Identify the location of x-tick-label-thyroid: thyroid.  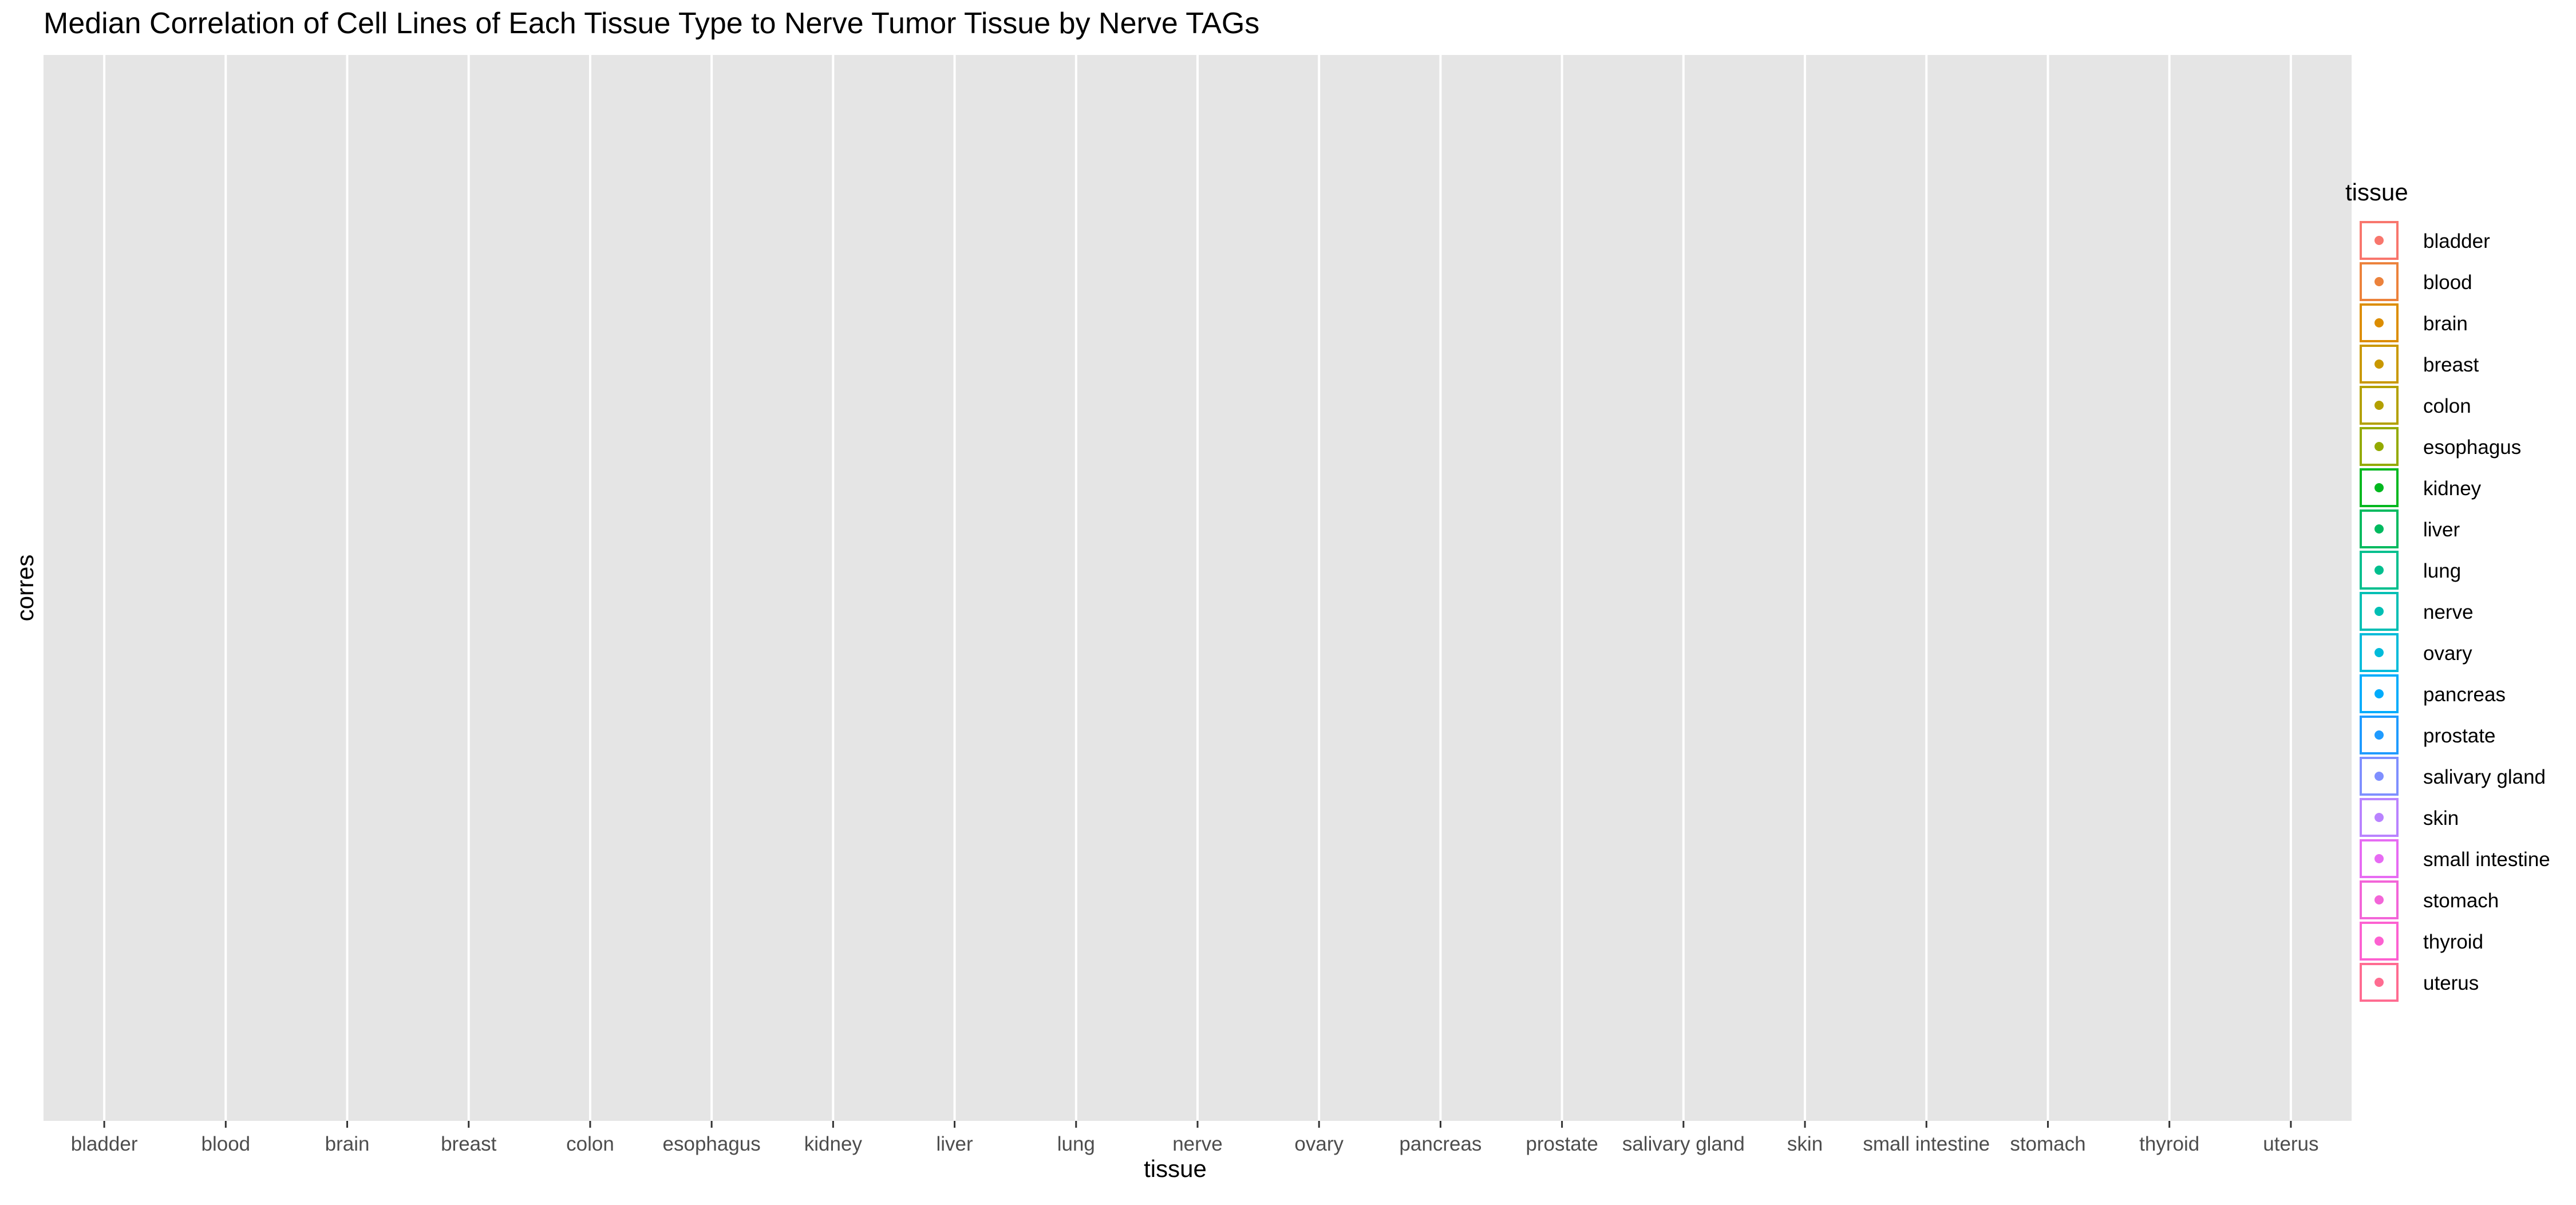
(2169, 1144).